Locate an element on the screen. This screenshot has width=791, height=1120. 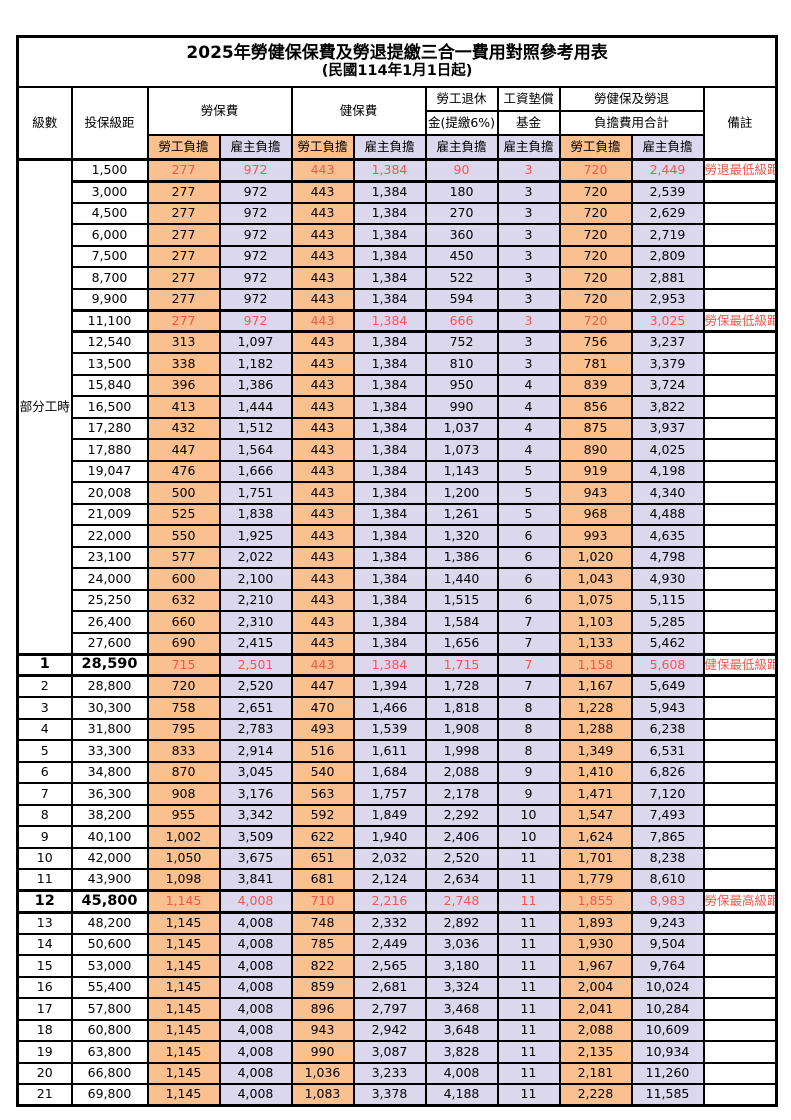
total-employer-cell: 4,930 is located at coordinates (667, 579).